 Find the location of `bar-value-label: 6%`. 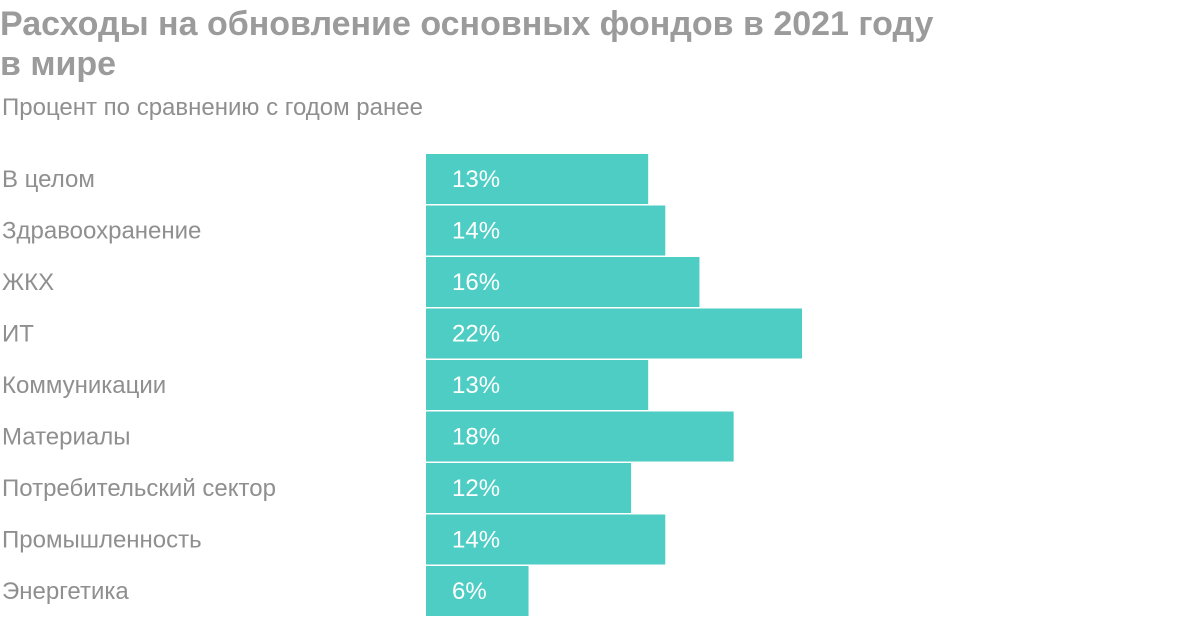

bar-value-label: 6% is located at coordinates (469, 591).